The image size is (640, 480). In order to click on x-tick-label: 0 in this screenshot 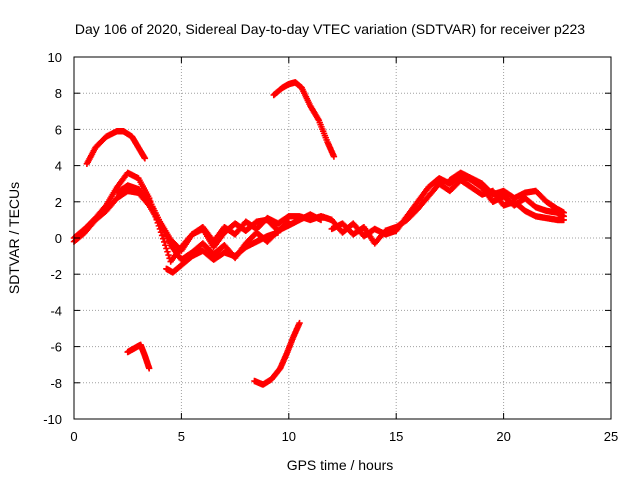, I will do `click(73, 436)`.